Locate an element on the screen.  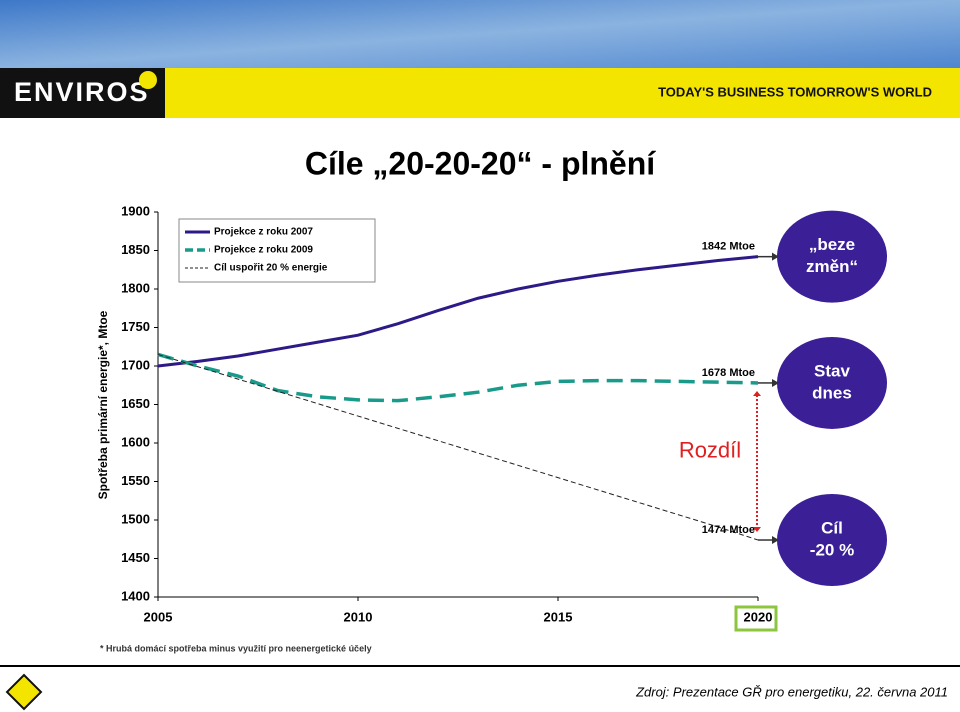
legend-box is located at coordinates (277, 250).